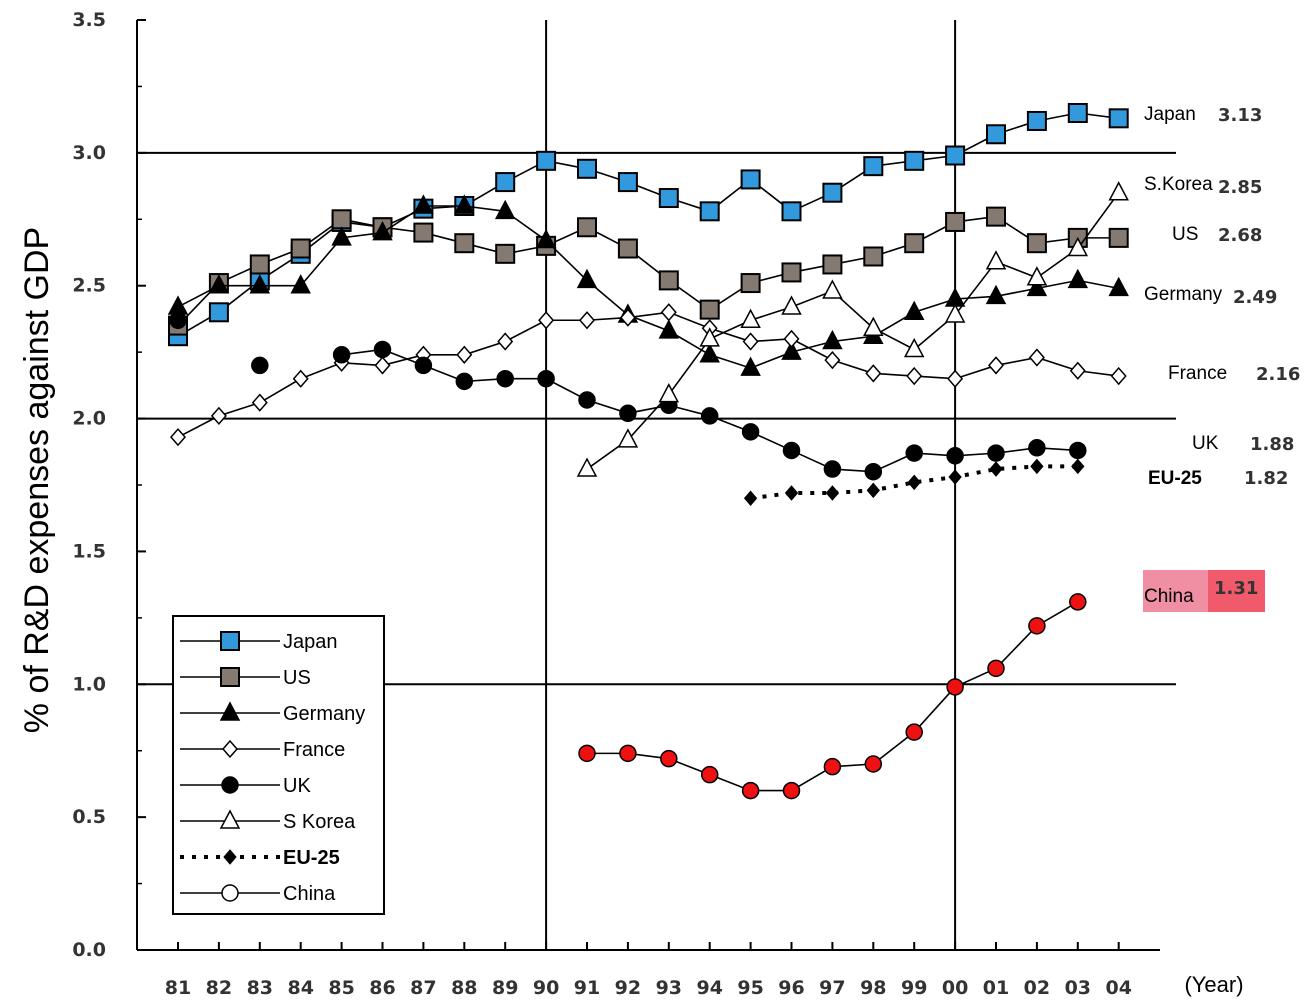 The image size is (1304, 1002). What do you see at coordinates (709, 988) in the screenshot?
I see `x-tick-label: 94` at bounding box center [709, 988].